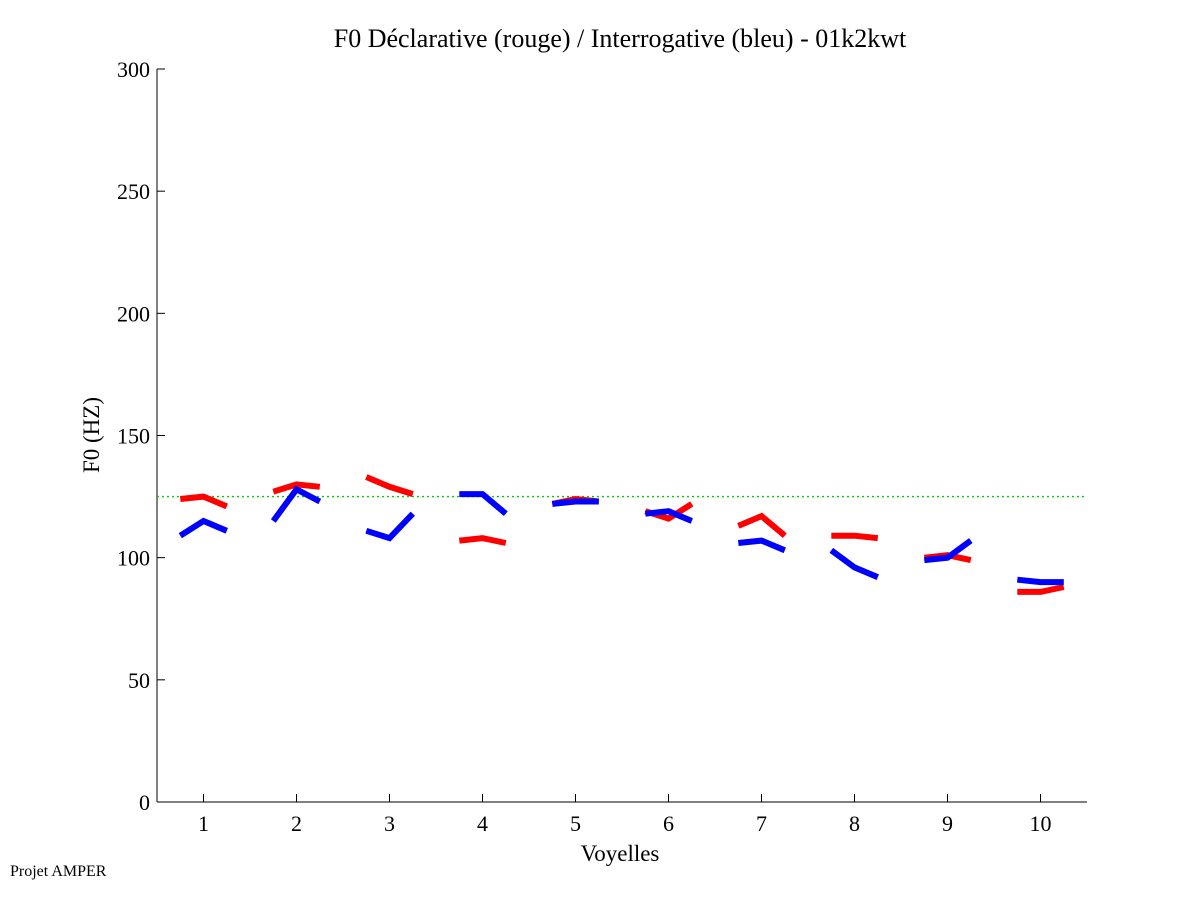 Image resolution: width=1201 pixels, height=901 pixels. Describe the element at coordinates (947, 823) in the screenshot. I see `x-tick-label: 9` at that location.